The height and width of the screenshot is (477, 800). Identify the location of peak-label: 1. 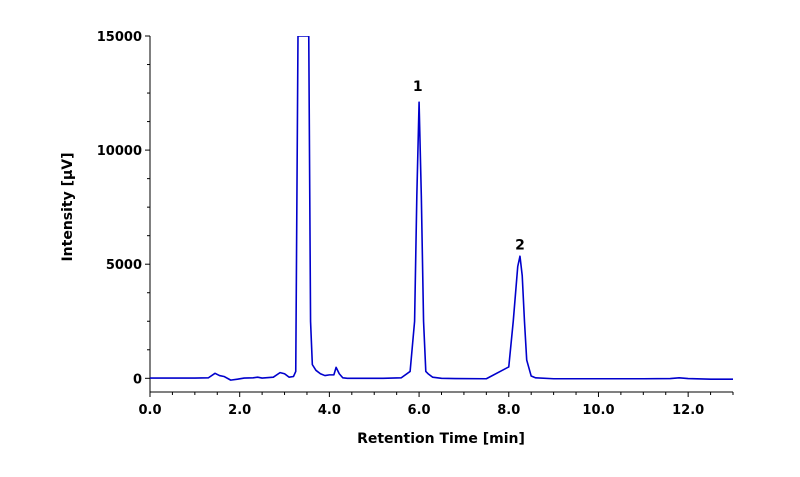
(418, 87).